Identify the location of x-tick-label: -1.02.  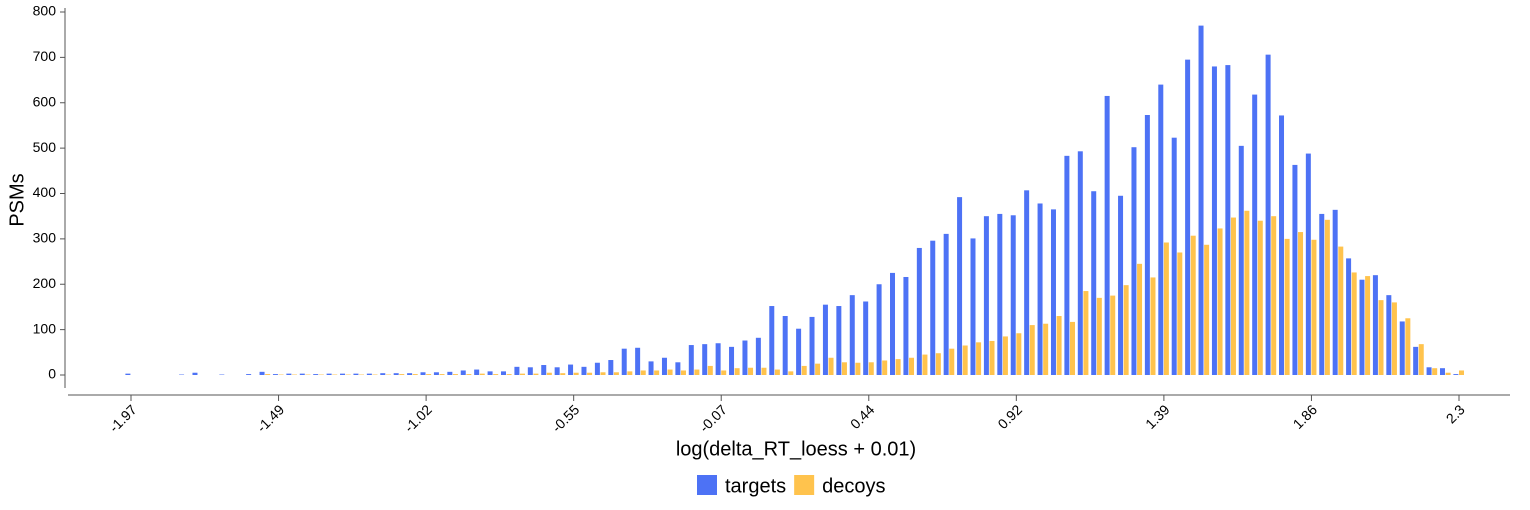
(418, 418).